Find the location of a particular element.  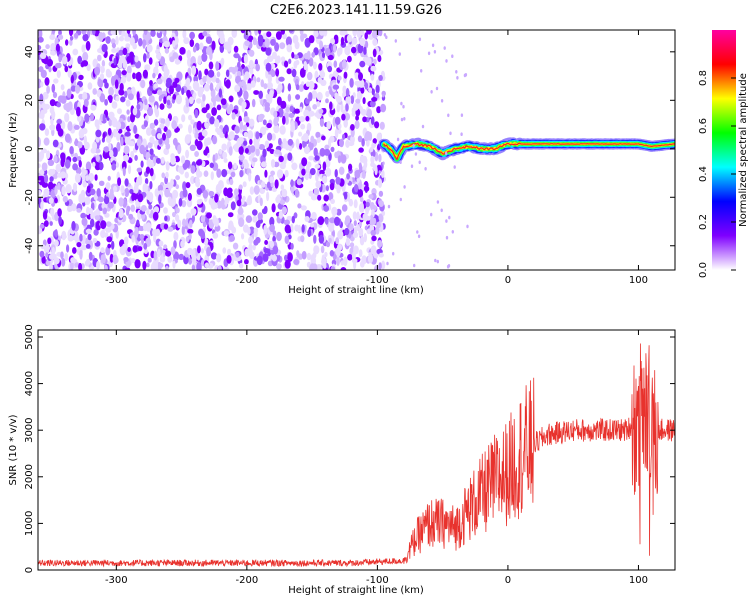

signal-track-band is located at coordinates (529, 151).